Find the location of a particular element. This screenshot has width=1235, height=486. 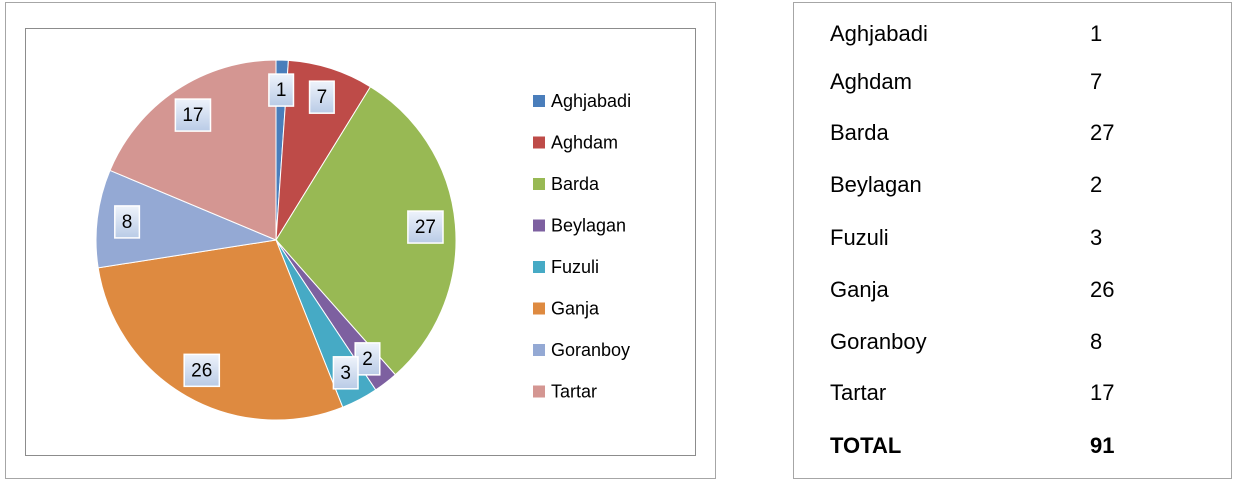

data-label-text: 17 is located at coordinates (192, 115).